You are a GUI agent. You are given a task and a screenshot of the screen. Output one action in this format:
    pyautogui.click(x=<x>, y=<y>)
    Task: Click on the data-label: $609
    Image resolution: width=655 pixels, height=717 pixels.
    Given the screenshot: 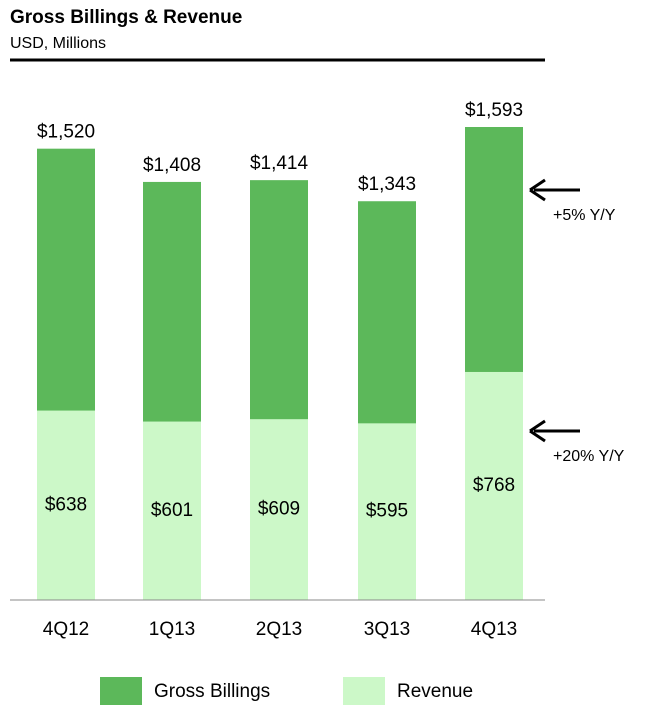 What is the action you would take?
    pyautogui.click(x=279, y=509)
    